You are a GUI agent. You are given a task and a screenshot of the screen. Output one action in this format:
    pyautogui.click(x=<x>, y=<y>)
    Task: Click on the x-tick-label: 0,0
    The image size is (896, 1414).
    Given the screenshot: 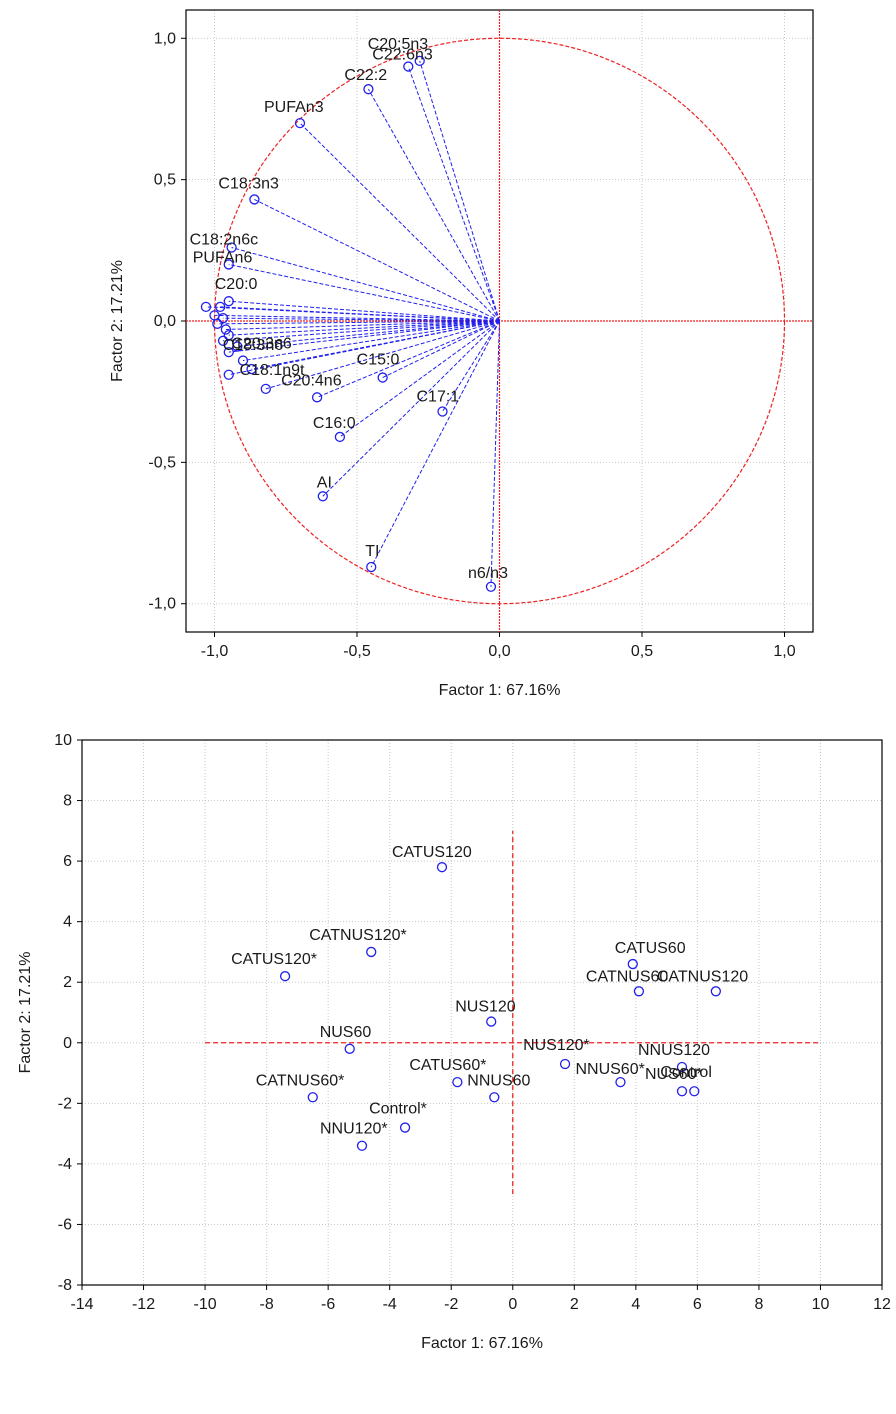 What is the action you would take?
    pyautogui.click(x=499, y=651)
    